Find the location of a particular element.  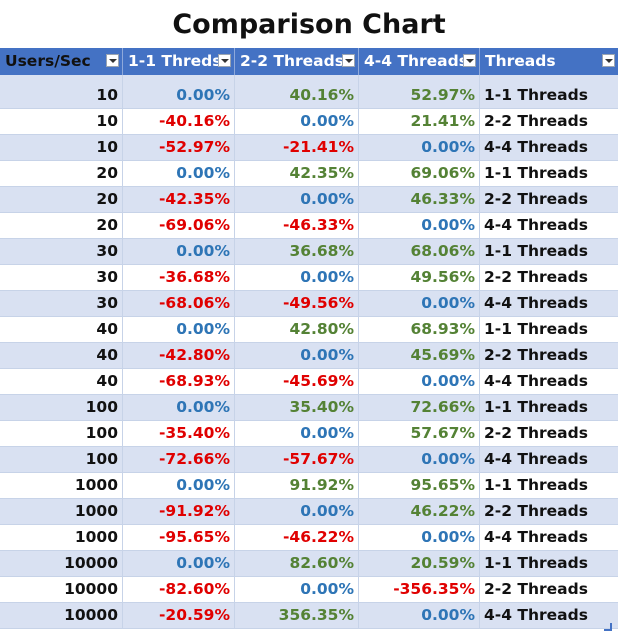

header-threads: Threads is located at coordinates (549, 61).